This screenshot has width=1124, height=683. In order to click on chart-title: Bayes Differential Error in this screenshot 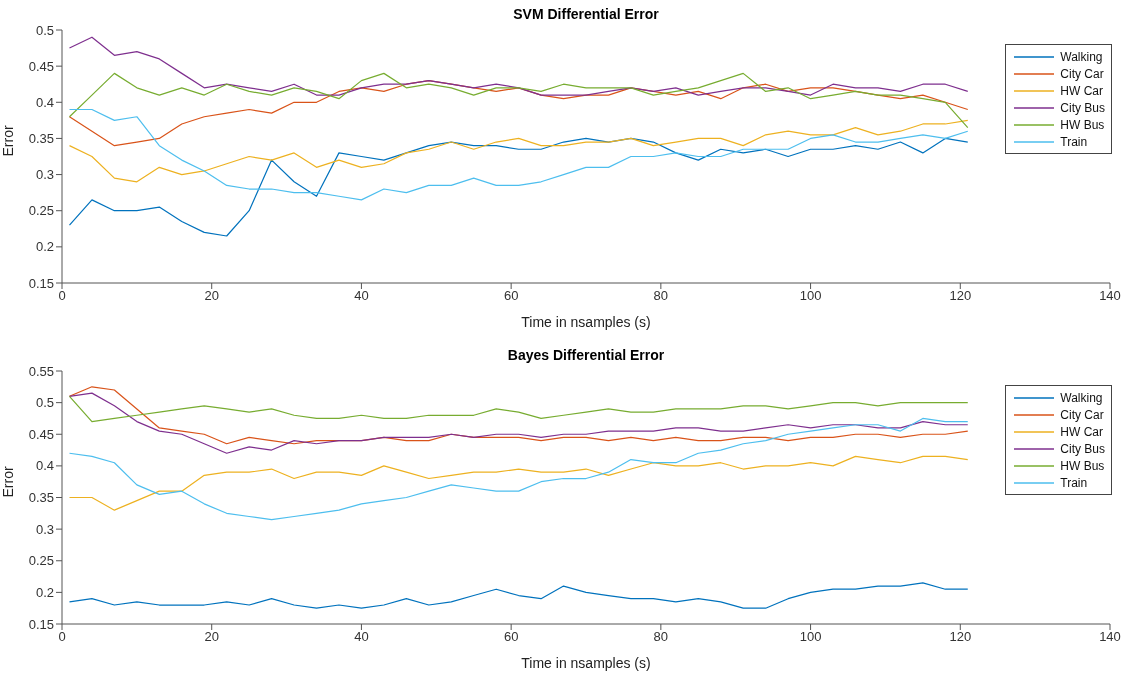, I will do `click(586, 355)`.